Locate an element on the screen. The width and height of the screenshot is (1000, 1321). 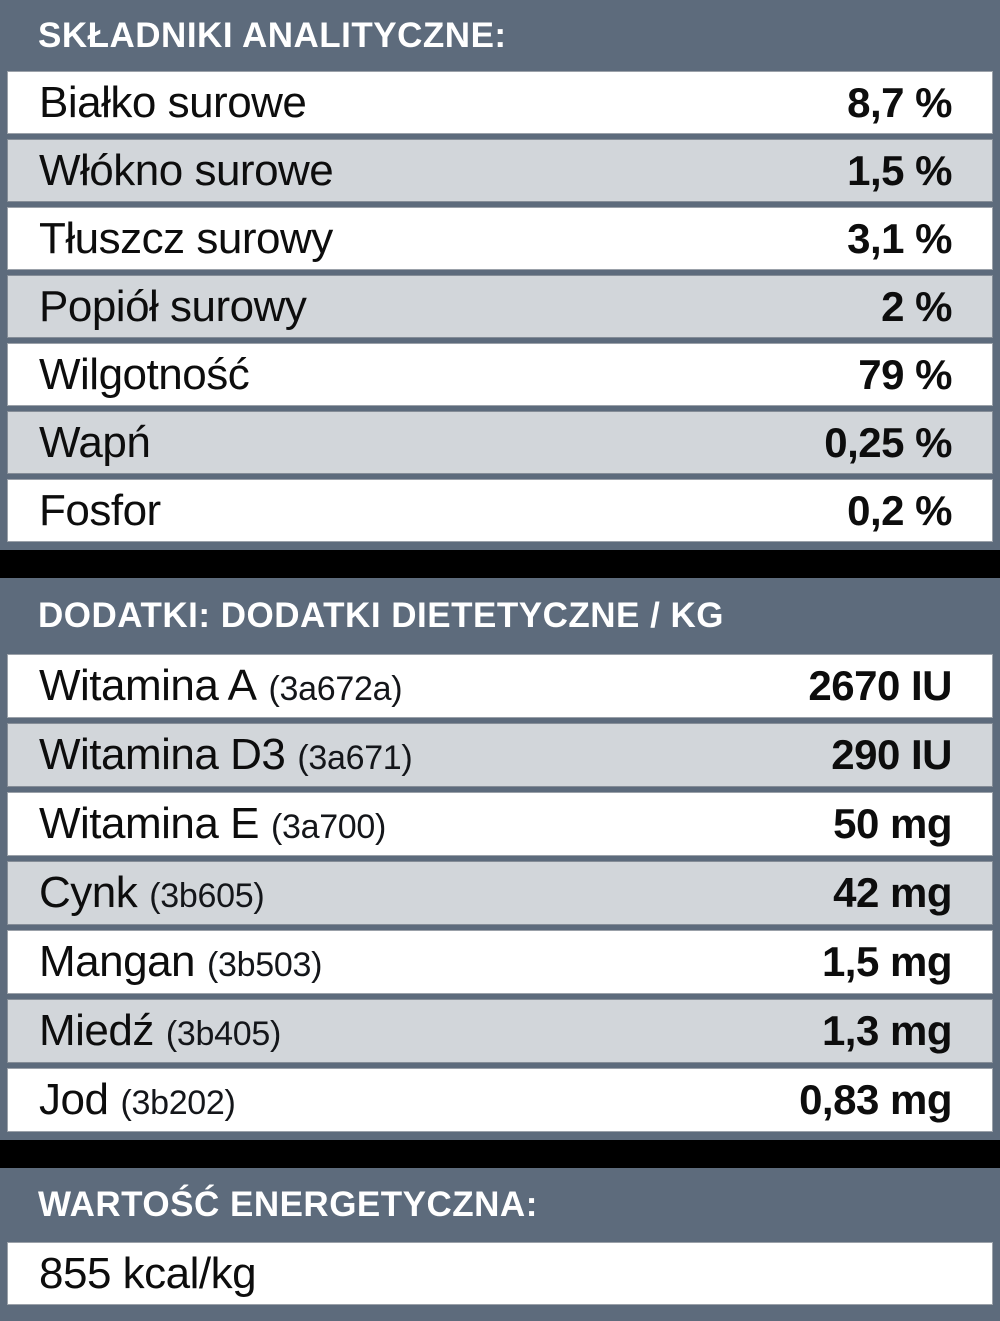
additive-code: (3b605) is located at coordinates (207, 896).